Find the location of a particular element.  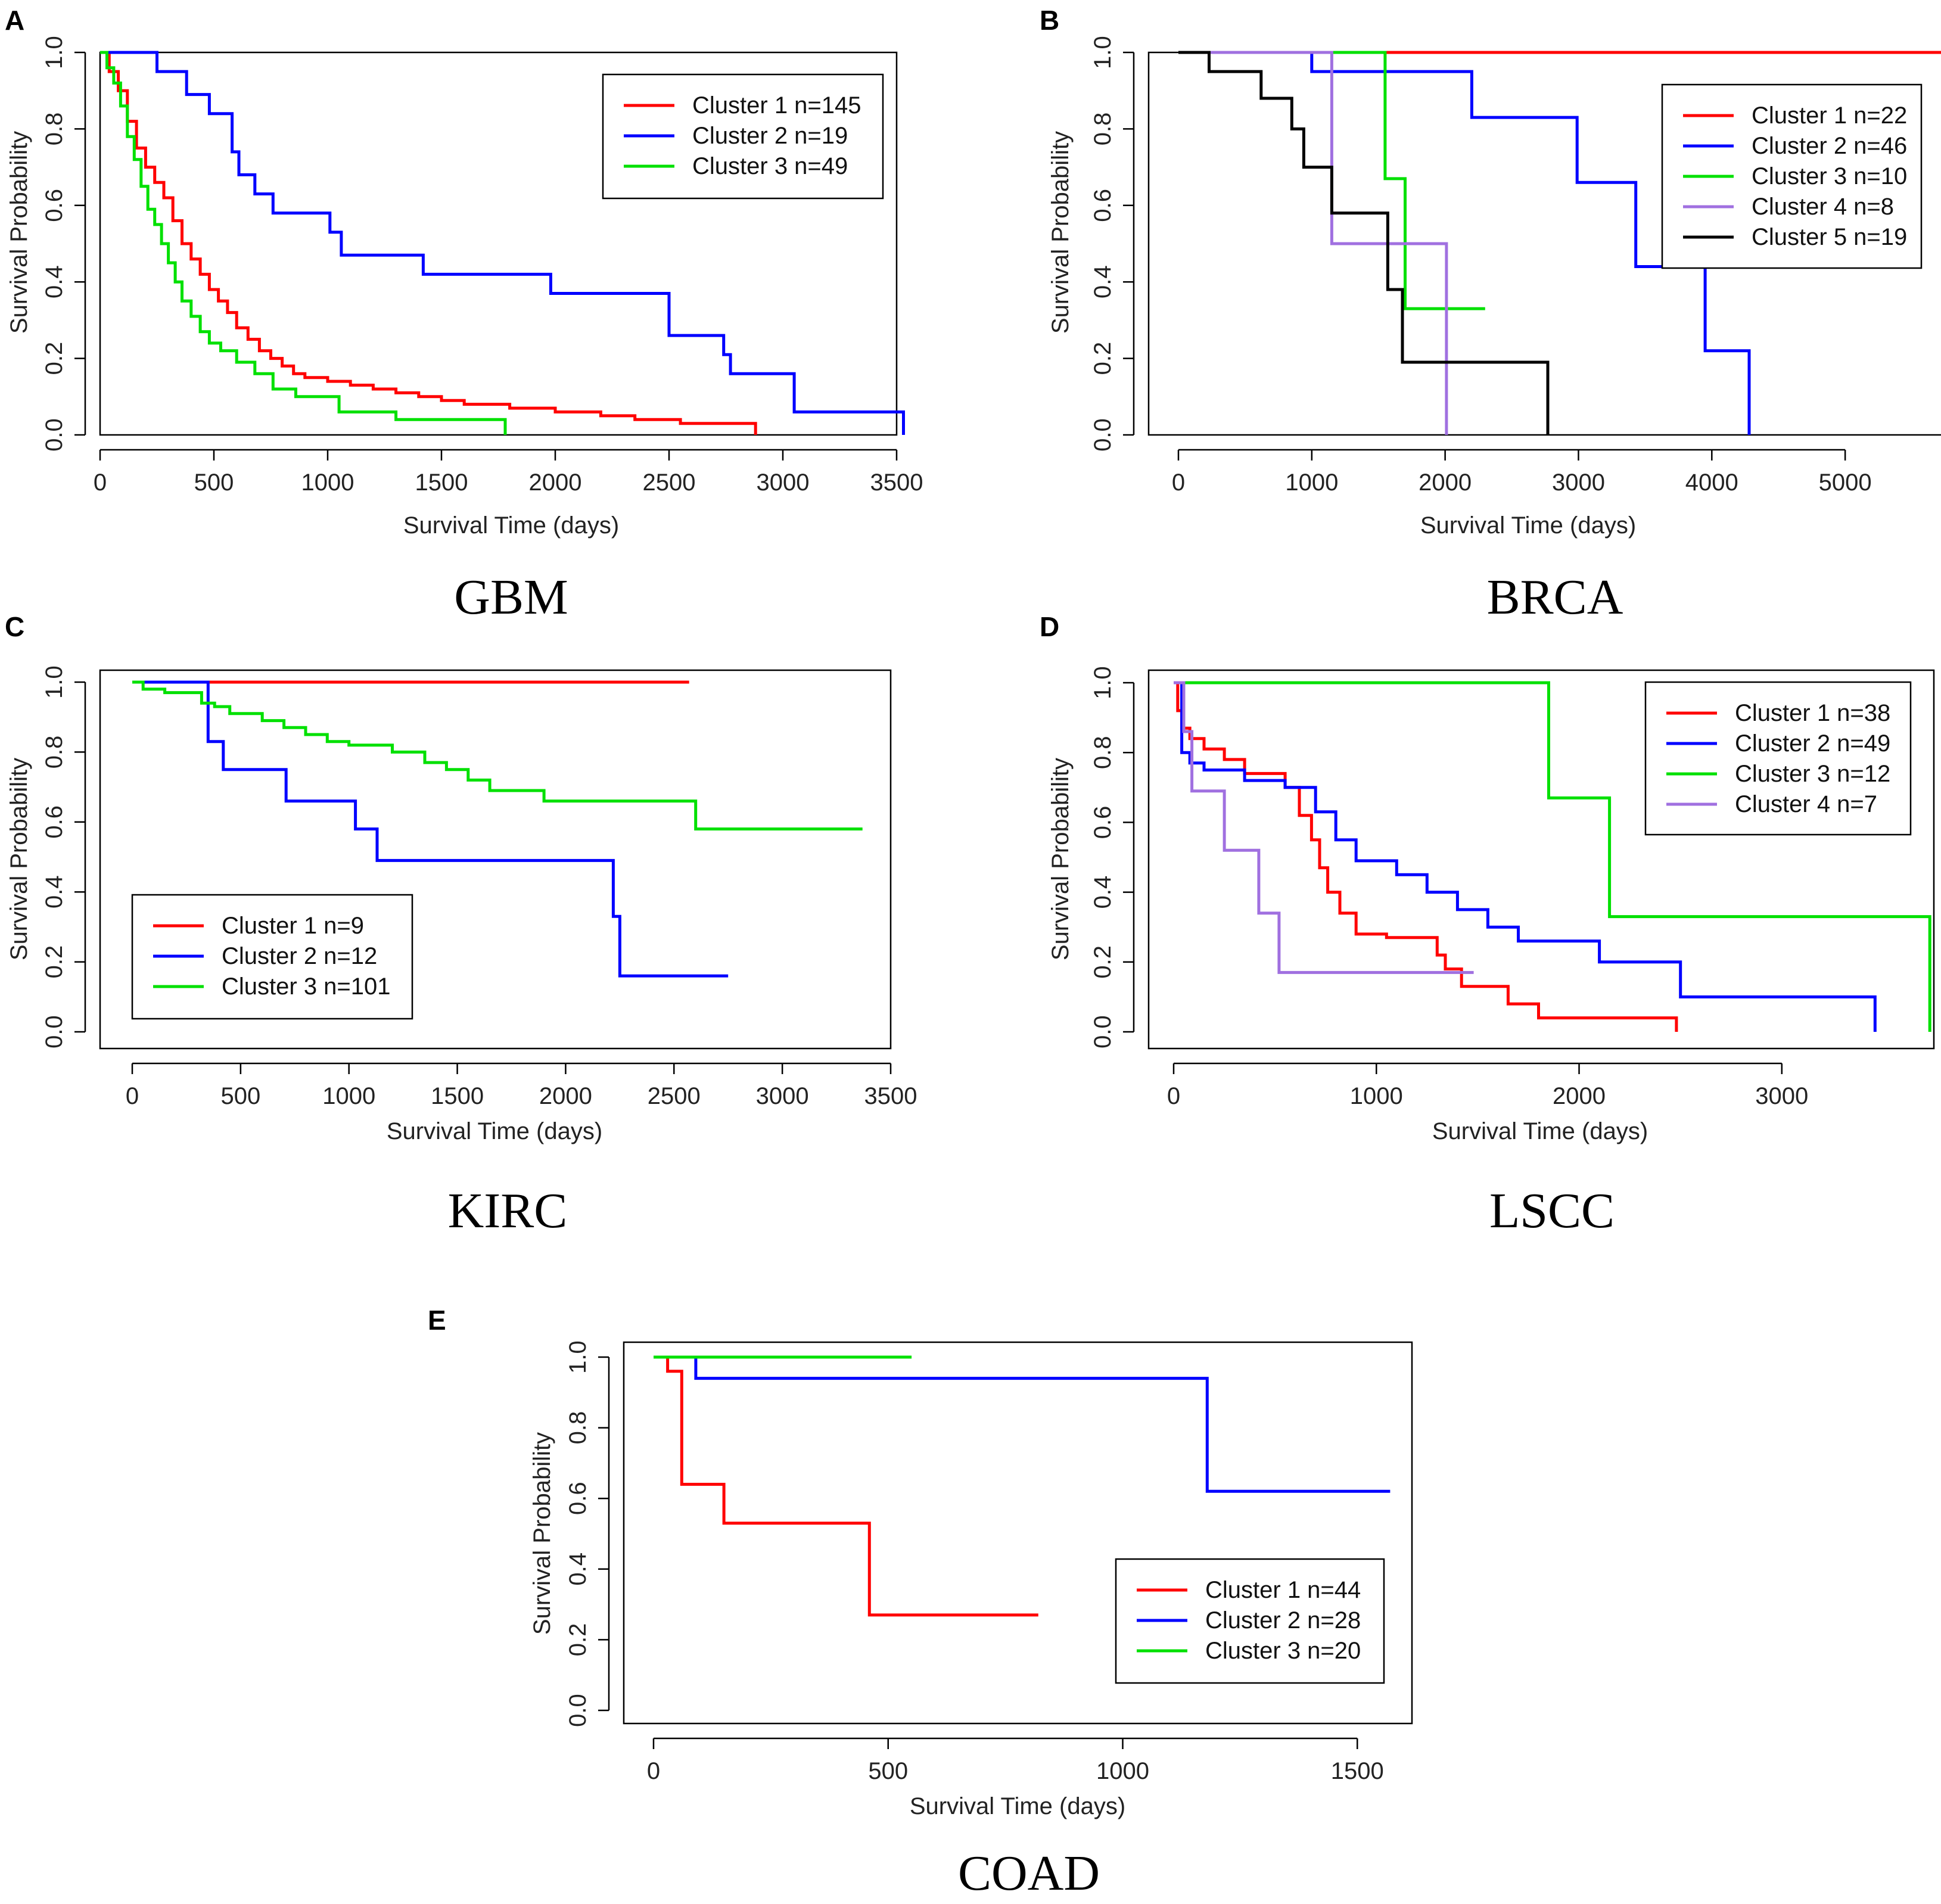

legend-entry: Cluster 2 n=46 is located at coordinates (1829, 146).